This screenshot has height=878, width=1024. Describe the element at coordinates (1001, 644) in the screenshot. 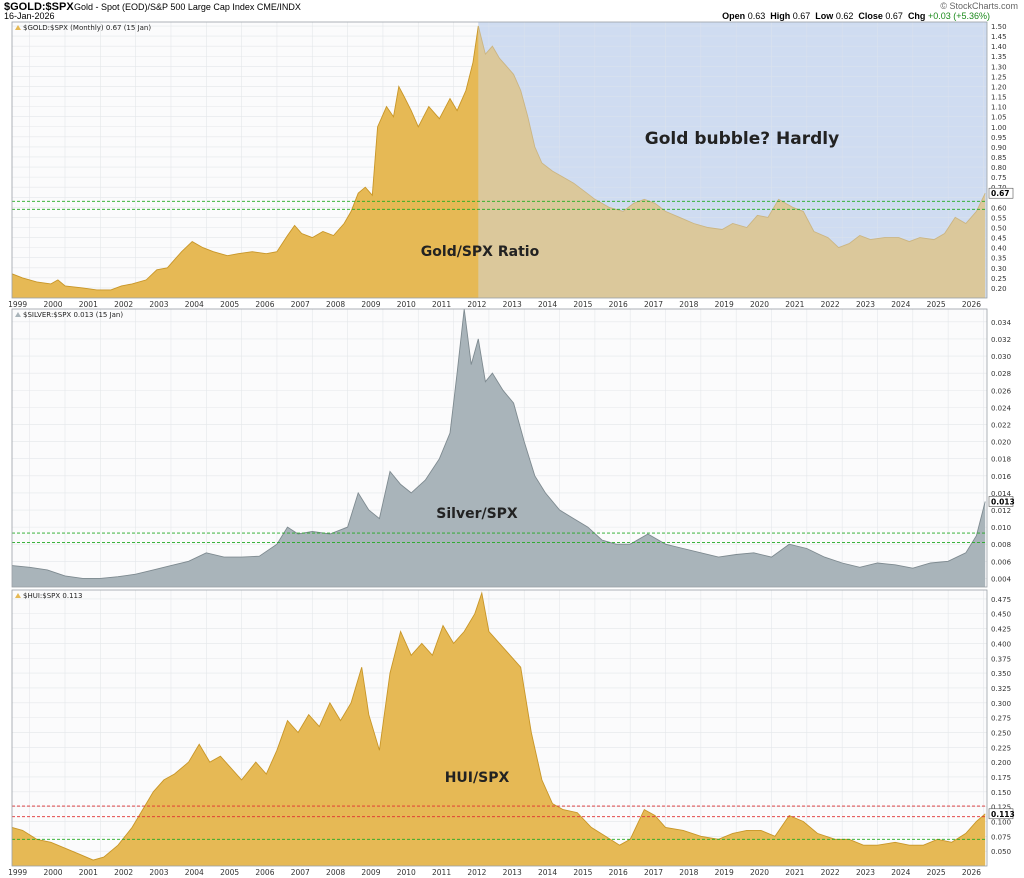

I see `y-tick-label: 0.400` at that location.